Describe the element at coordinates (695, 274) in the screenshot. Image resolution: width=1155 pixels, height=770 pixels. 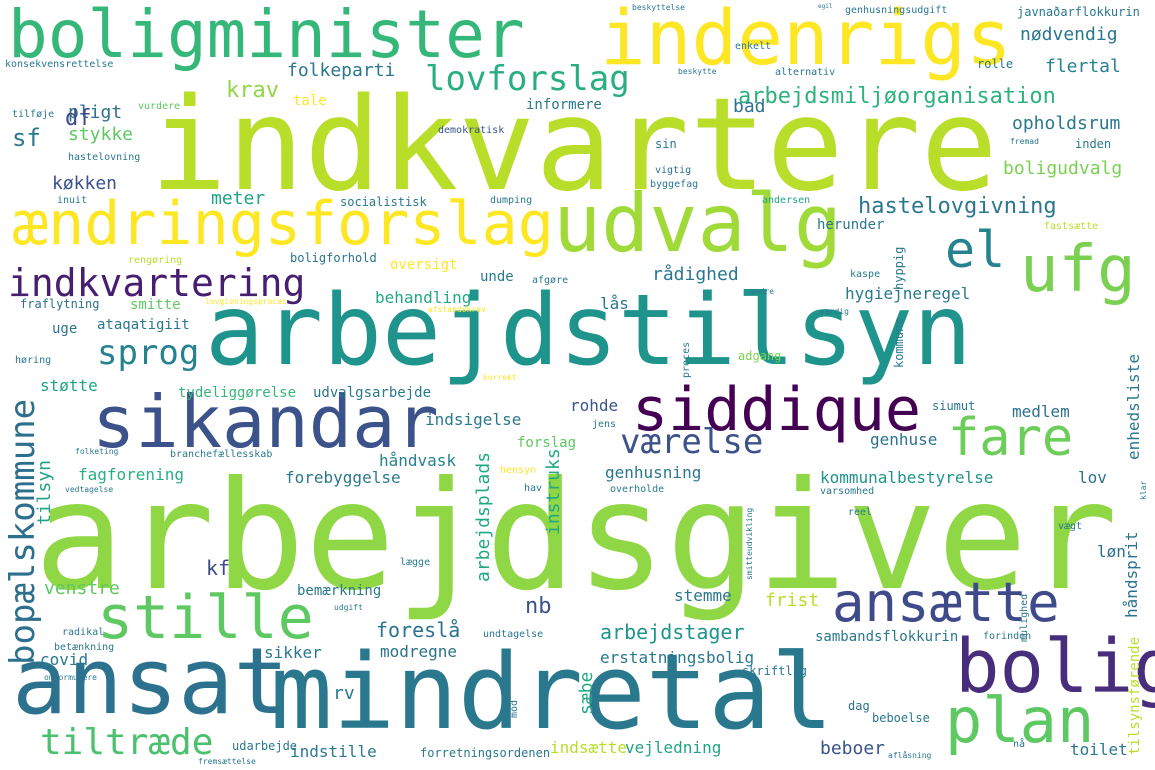
I see `word-raadighed: rådighed` at that location.